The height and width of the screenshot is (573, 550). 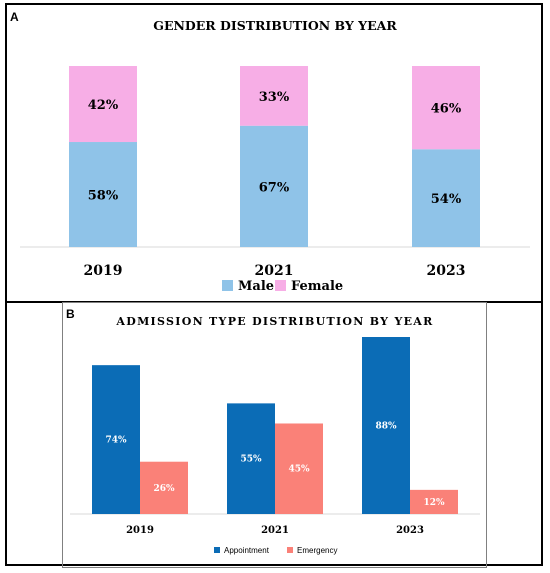 What do you see at coordinates (247, 550) in the screenshot?
I see `legend-label-appointment: Appointment` at bounding box center [247, 550].